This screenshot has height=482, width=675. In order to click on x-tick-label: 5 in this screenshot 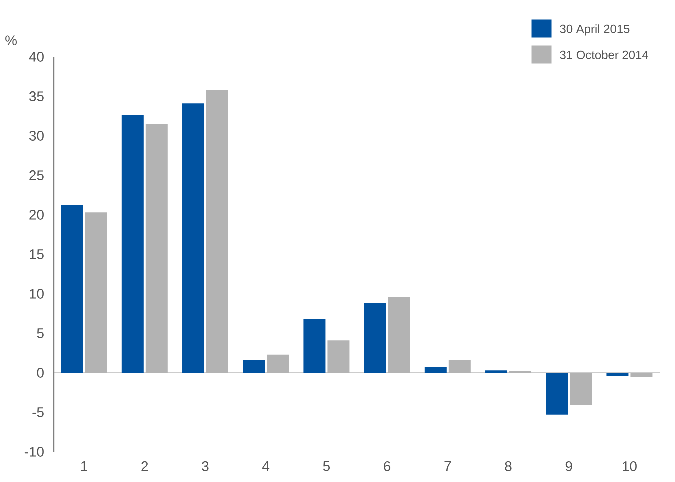, I will do `click(326, 467)`.